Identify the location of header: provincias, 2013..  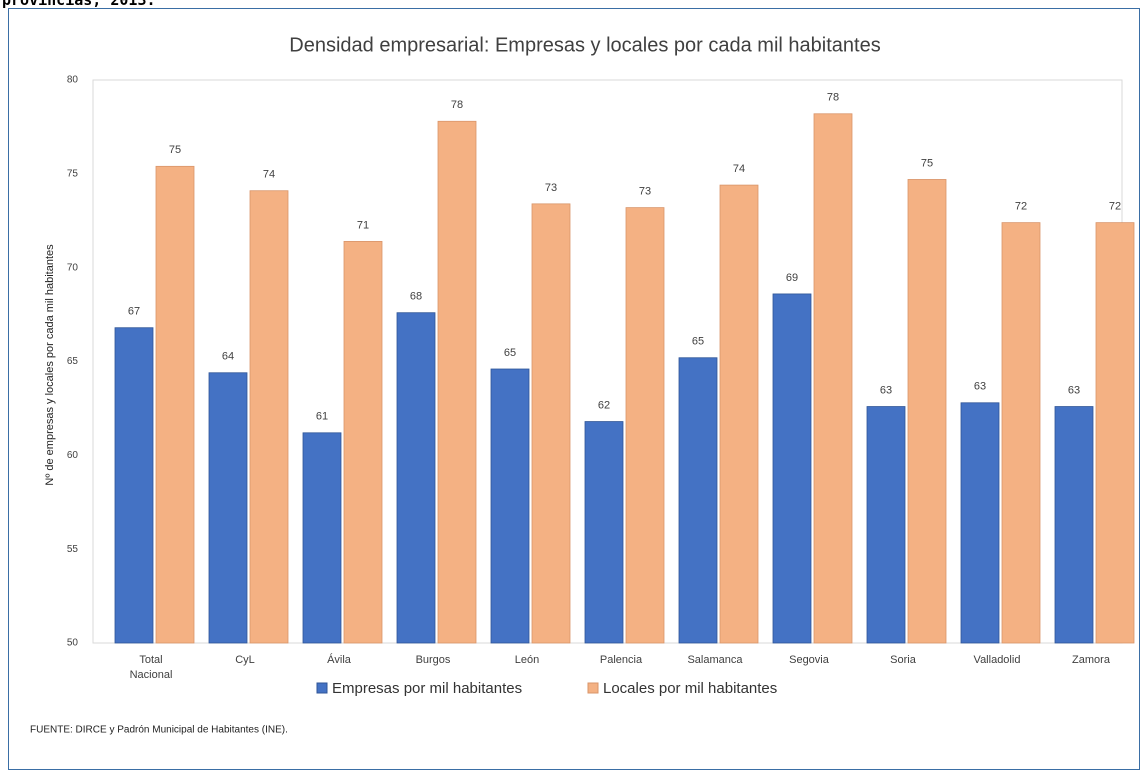
(79, 4).